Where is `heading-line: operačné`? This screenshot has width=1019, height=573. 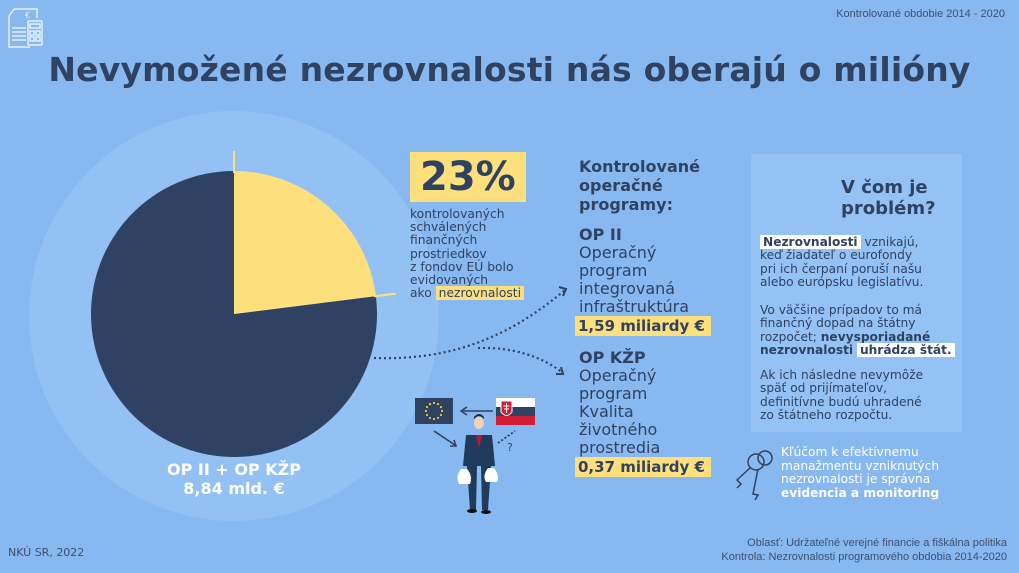
heading-line: operačné is located at coordinates (621, 185).